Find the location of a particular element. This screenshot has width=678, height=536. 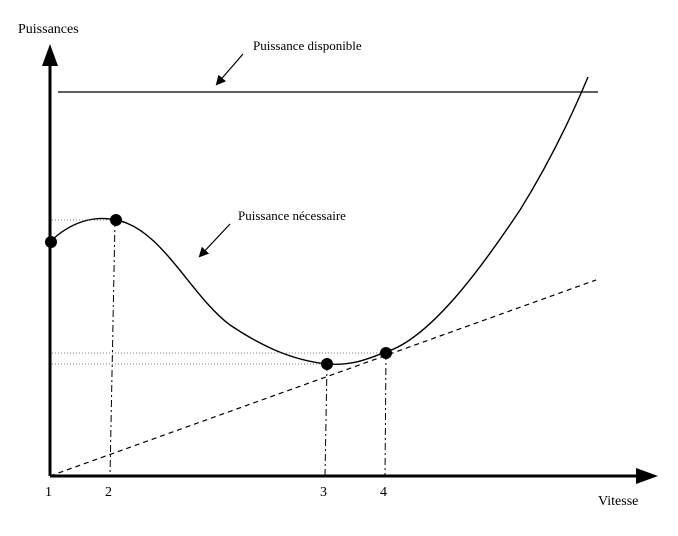

point-1-marker is located at coordinates (51, 242).